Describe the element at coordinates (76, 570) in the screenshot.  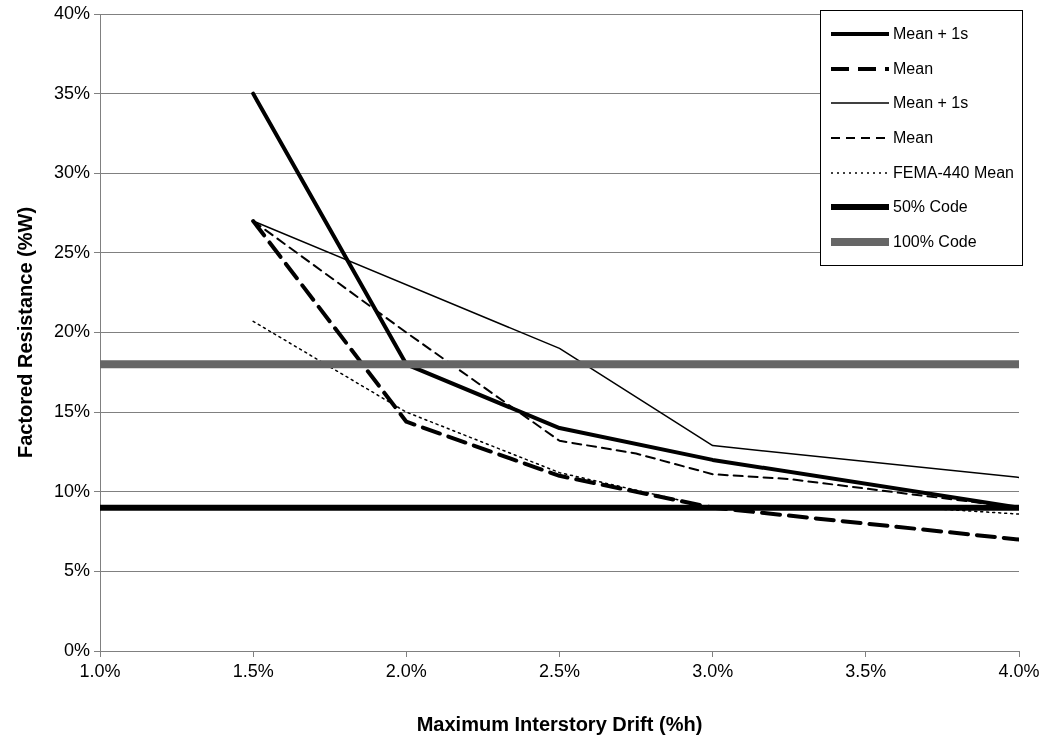
I see `y-tick-label: 5%` at that location.